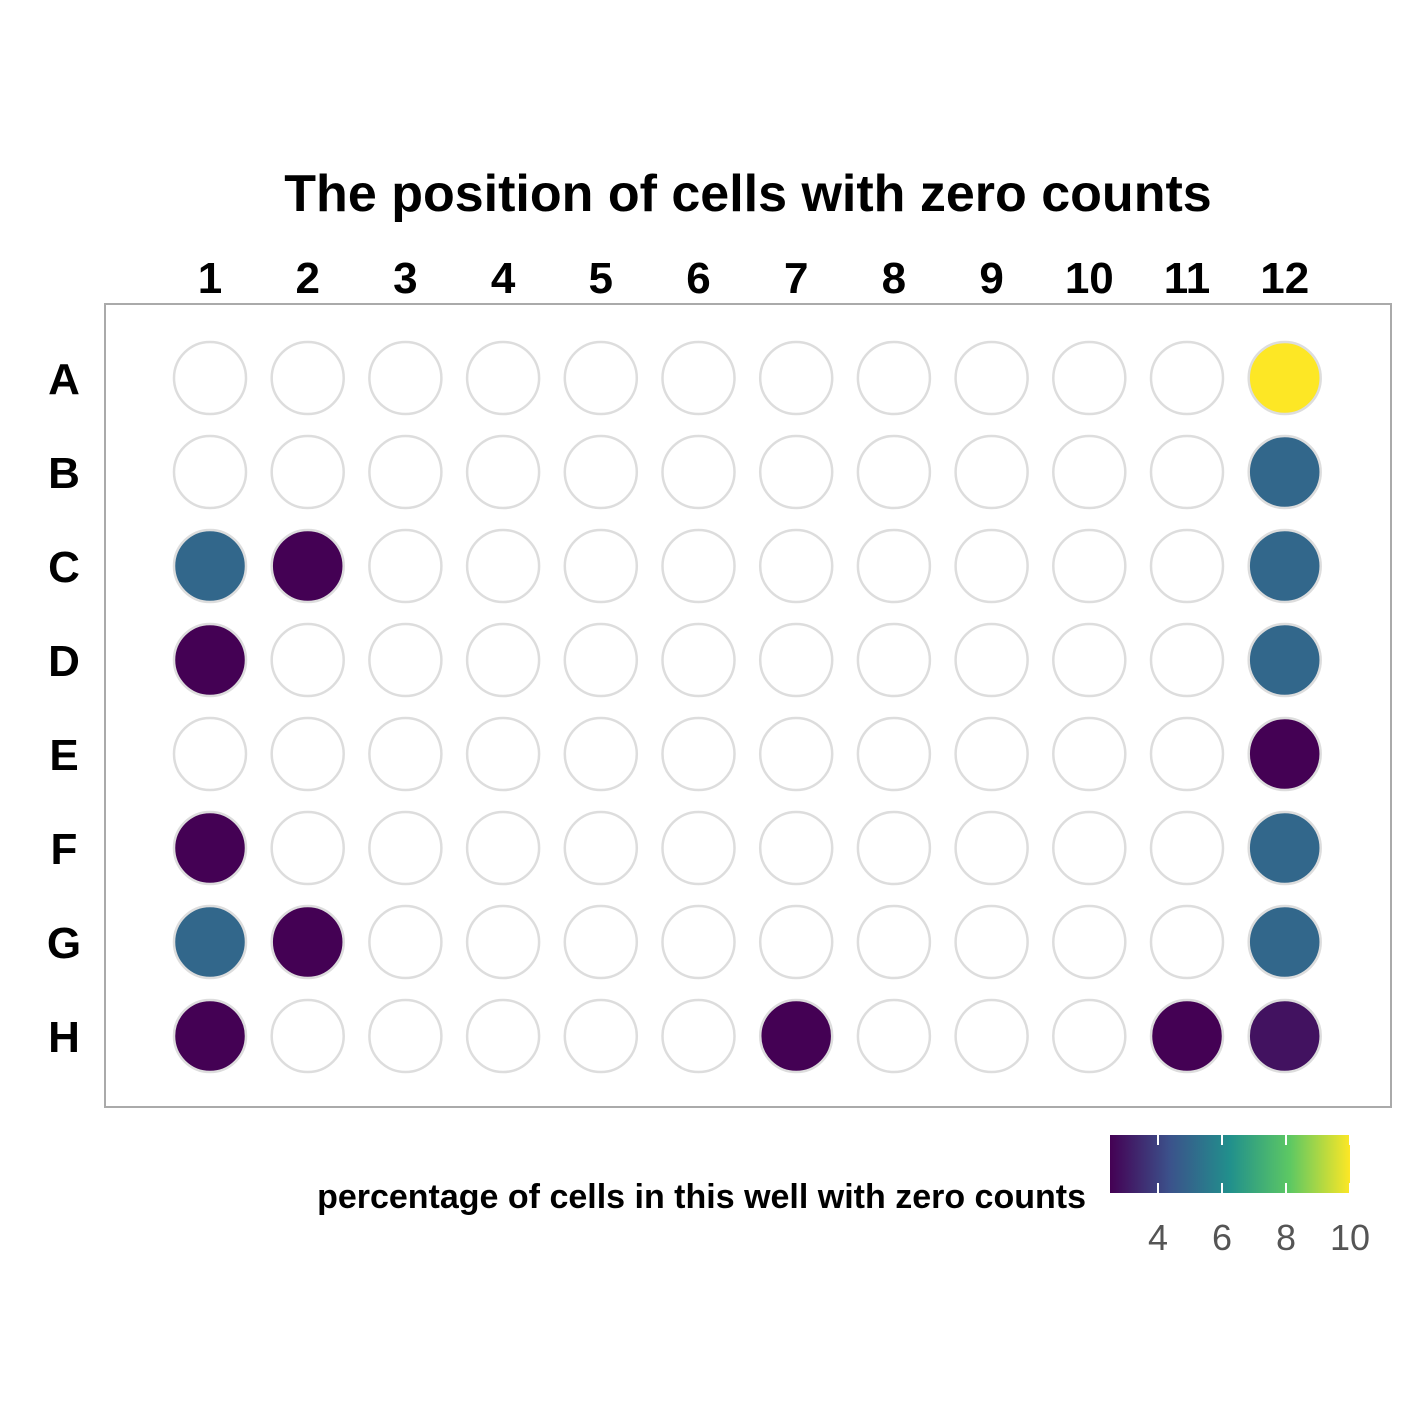 Image resolution: width=1417 pixels, height=1417 pixels. I want to click on well-D10, so click(1089, 660).